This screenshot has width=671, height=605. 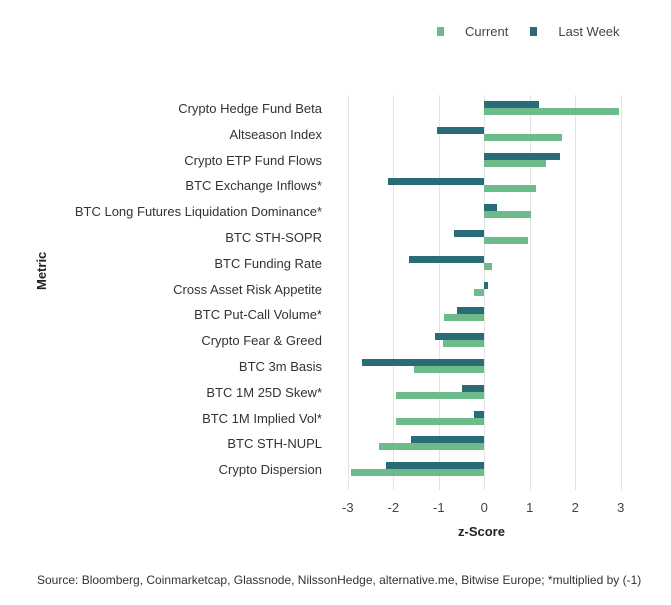 What do you see at coordinates (575, 507) in the screenshot?
I see `x-tick-label: 2` at bounding box center [575, 507].